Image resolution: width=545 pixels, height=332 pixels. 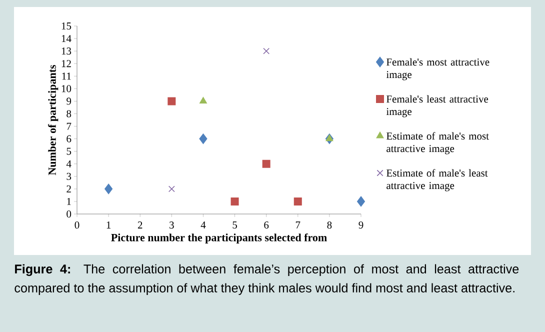 I want to click on x-tick-label: 3, so click(x=172, y=225).